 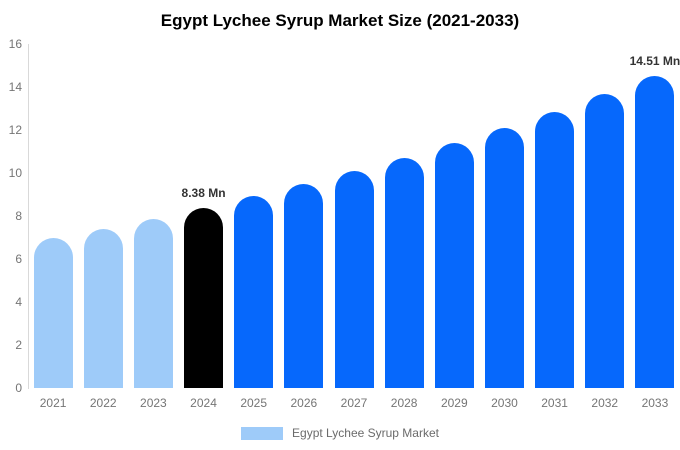 I want to click on legend-swatch-icon, so click(x=262, y=433).